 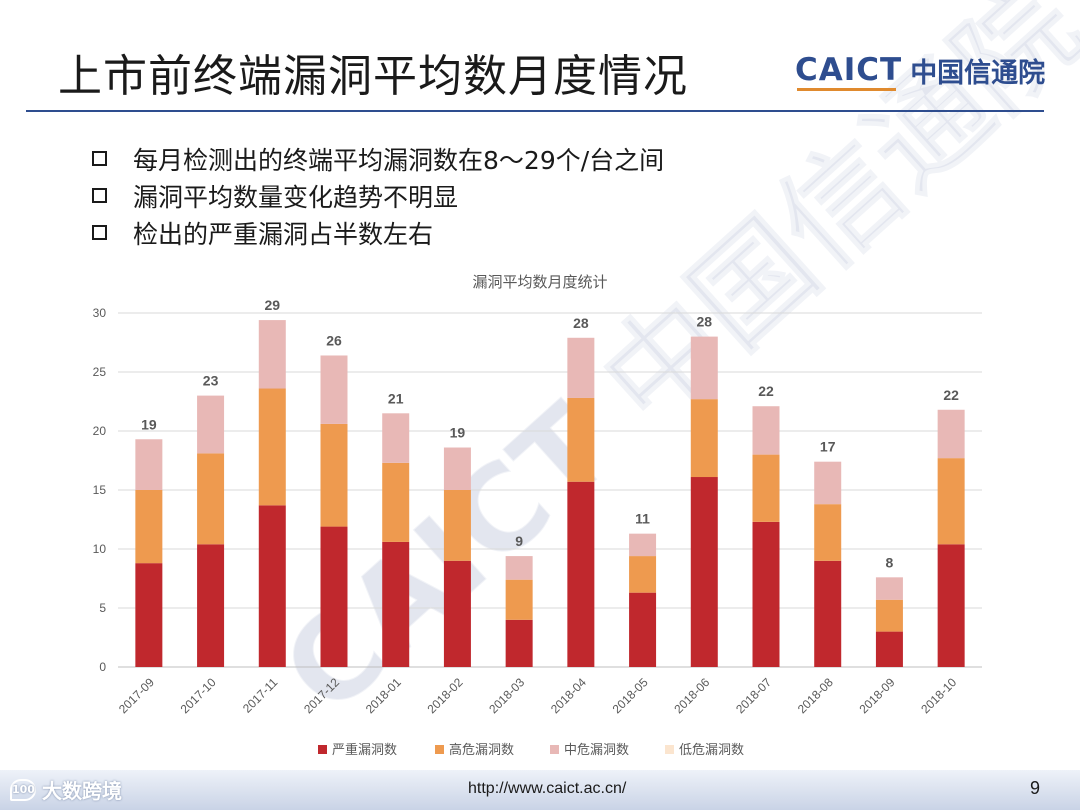 What do you see at coordinates (100, 313) in the screenshot?
I see `y-tick-label: 30` at bounding box center [100, 313].